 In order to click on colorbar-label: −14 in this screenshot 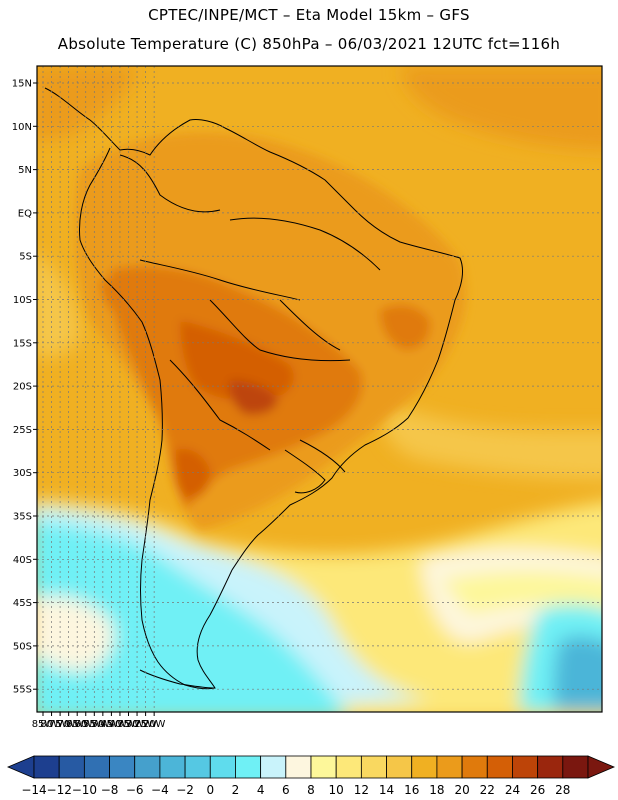, I will do `click(33, 790)`.